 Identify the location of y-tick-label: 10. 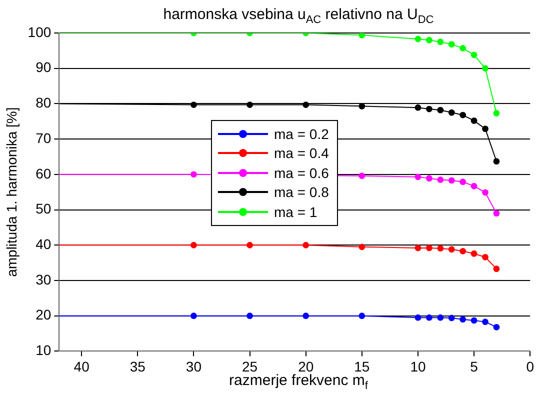
(44, 350).